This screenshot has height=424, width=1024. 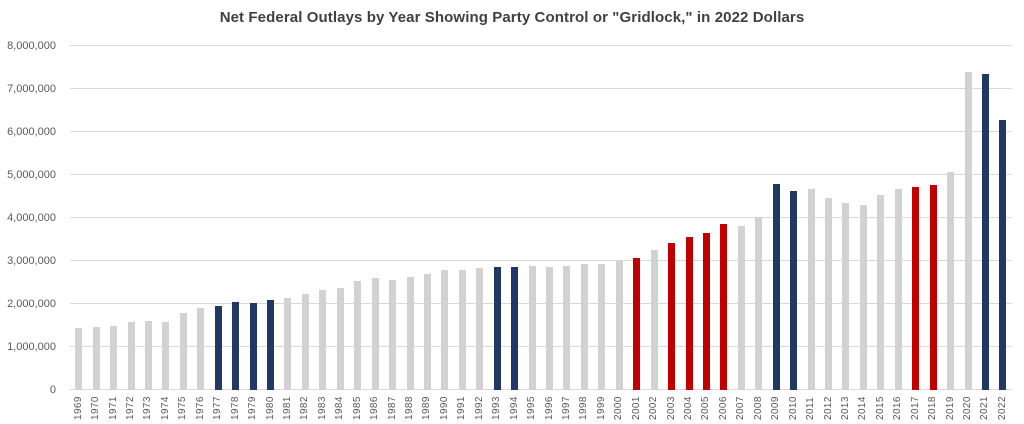 What do you see at coordinates (392, 408) in the screenshot?
I see `x-axis-year-label: 1987` at bounding box center [392, 408].